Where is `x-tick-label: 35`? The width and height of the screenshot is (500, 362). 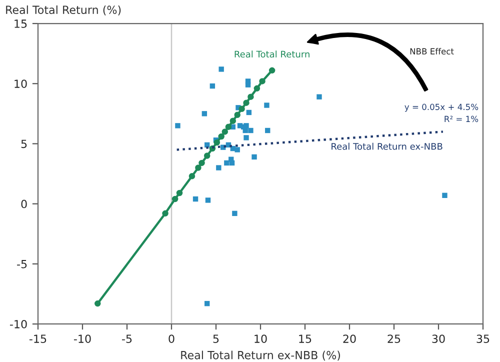
x-tick-label: 35 is located at coordinates (483, 339).